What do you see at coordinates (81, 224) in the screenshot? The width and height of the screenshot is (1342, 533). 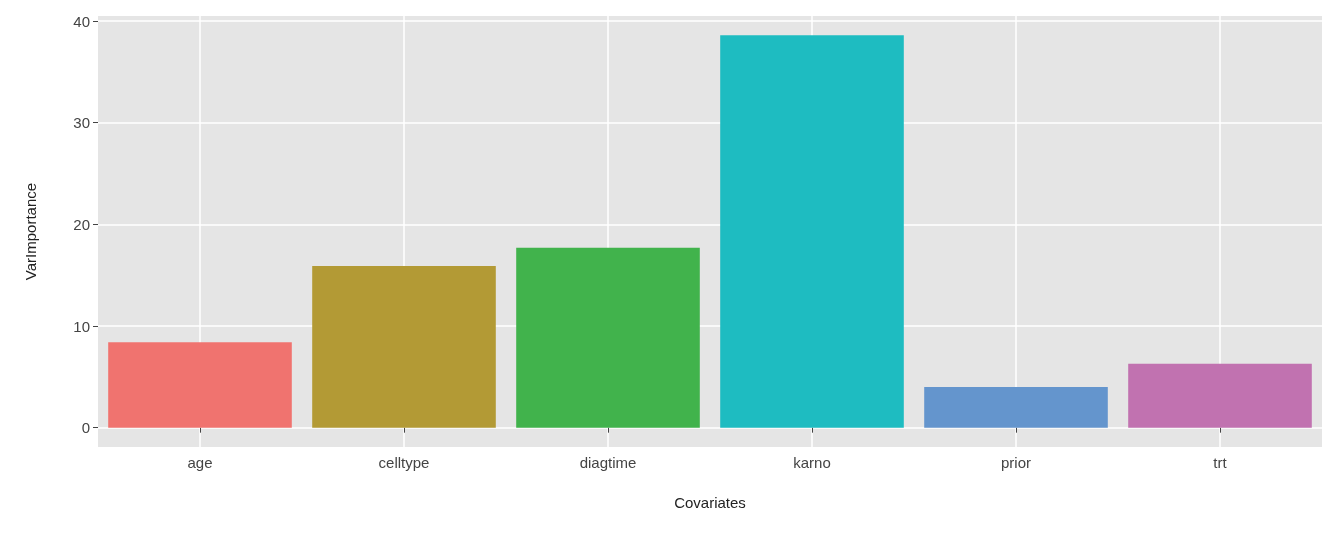 I see `y-tick-label: 20` at bounding box center [81, 224].